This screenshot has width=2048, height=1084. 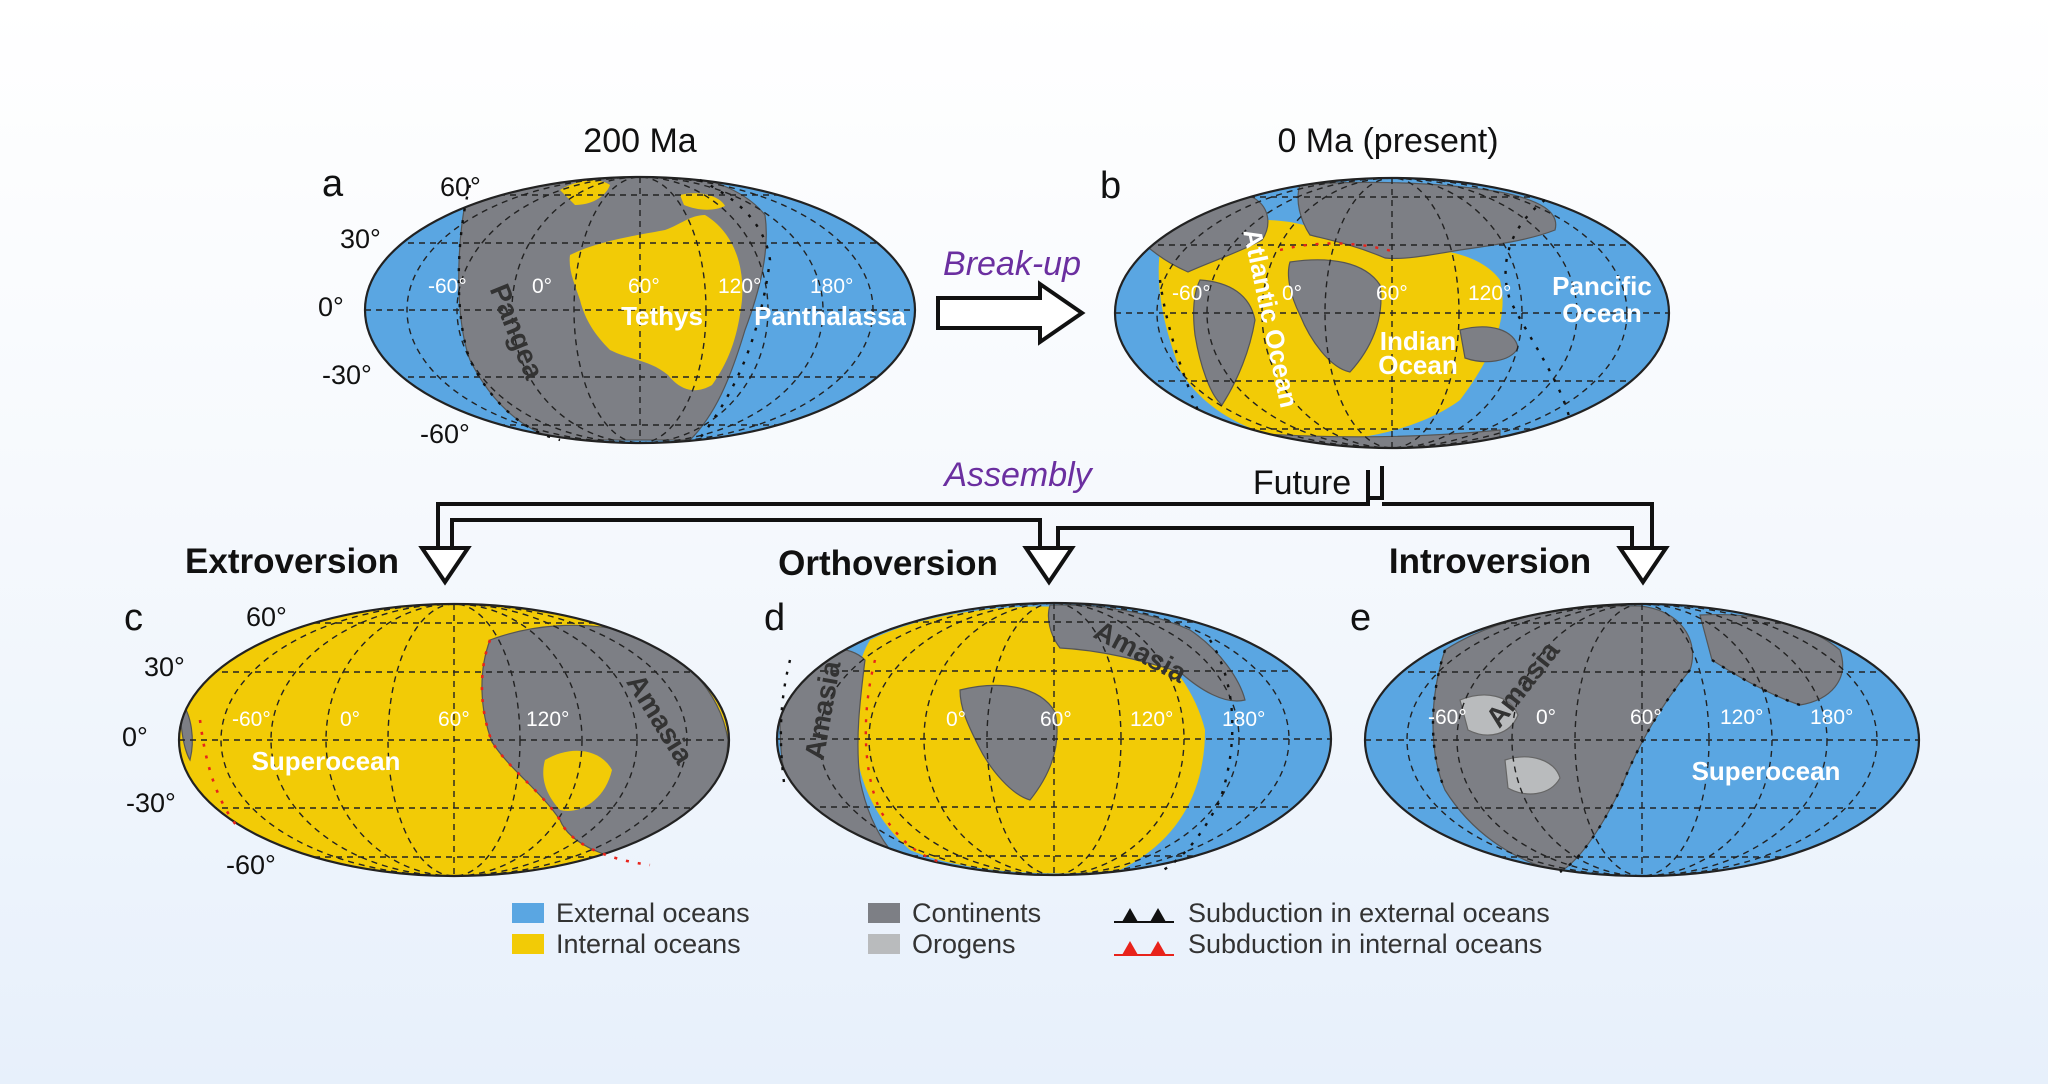 What do you see at coordinates (1427, 220) in the screenshot?
I see `panel-b-eurasia` at bounding box center [1427, 220].